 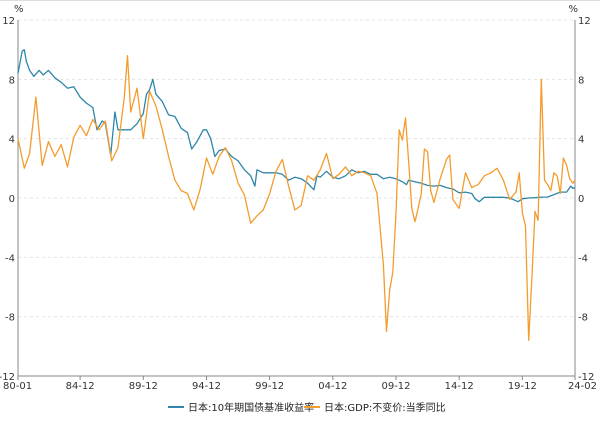 What do you see at coordinates (522, 386) in the screenshot?
I see `x-tick-label: 19-12` at bounding box center [522, 386].